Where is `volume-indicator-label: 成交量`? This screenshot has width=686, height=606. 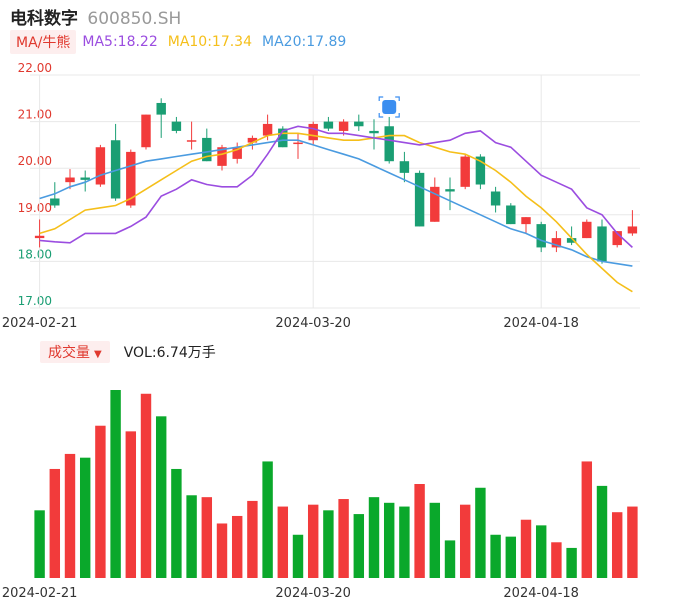 volume-indicator-label: 成交量 is located at coordinates (69, 353).